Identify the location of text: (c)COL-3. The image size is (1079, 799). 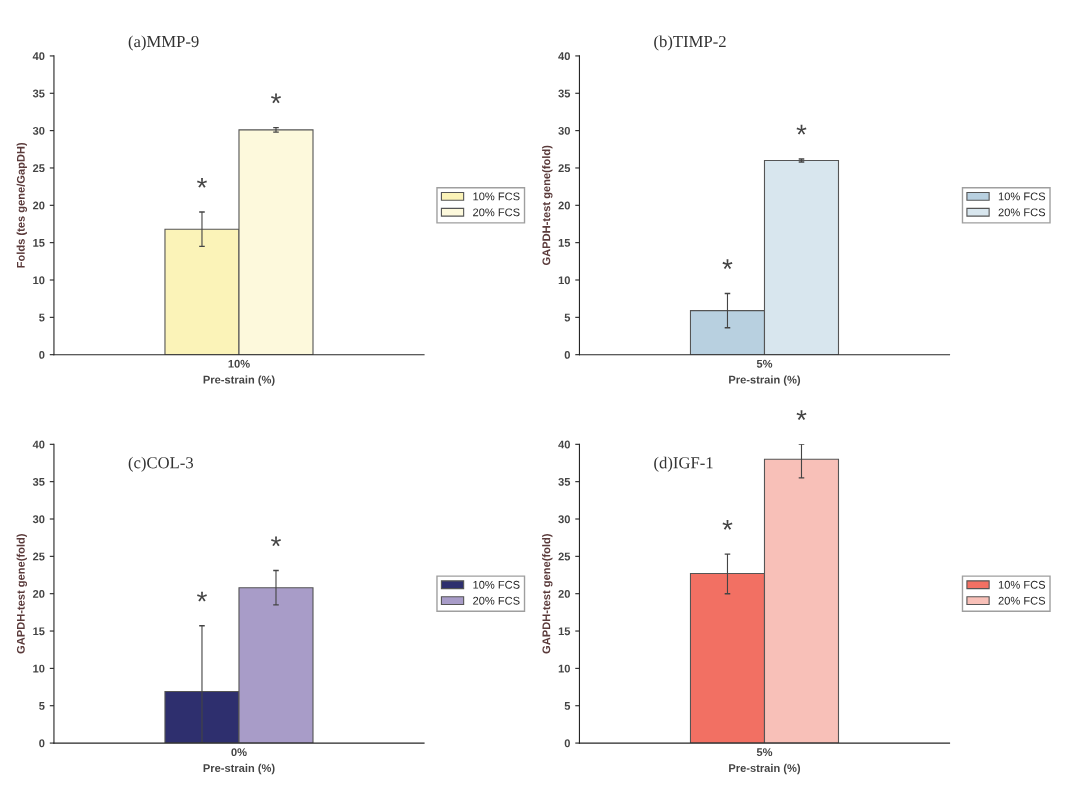
(161, 464).